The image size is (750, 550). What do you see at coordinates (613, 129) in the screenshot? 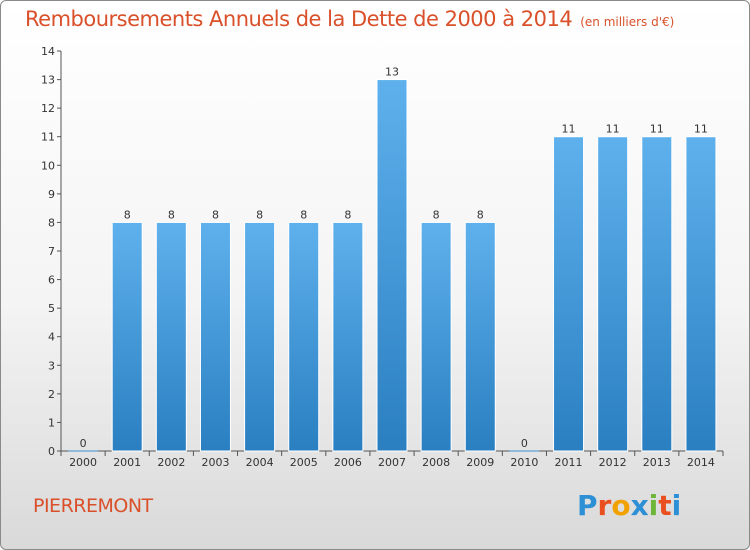
I see `data-label-2012: 11` at bounding box center [613, 129].